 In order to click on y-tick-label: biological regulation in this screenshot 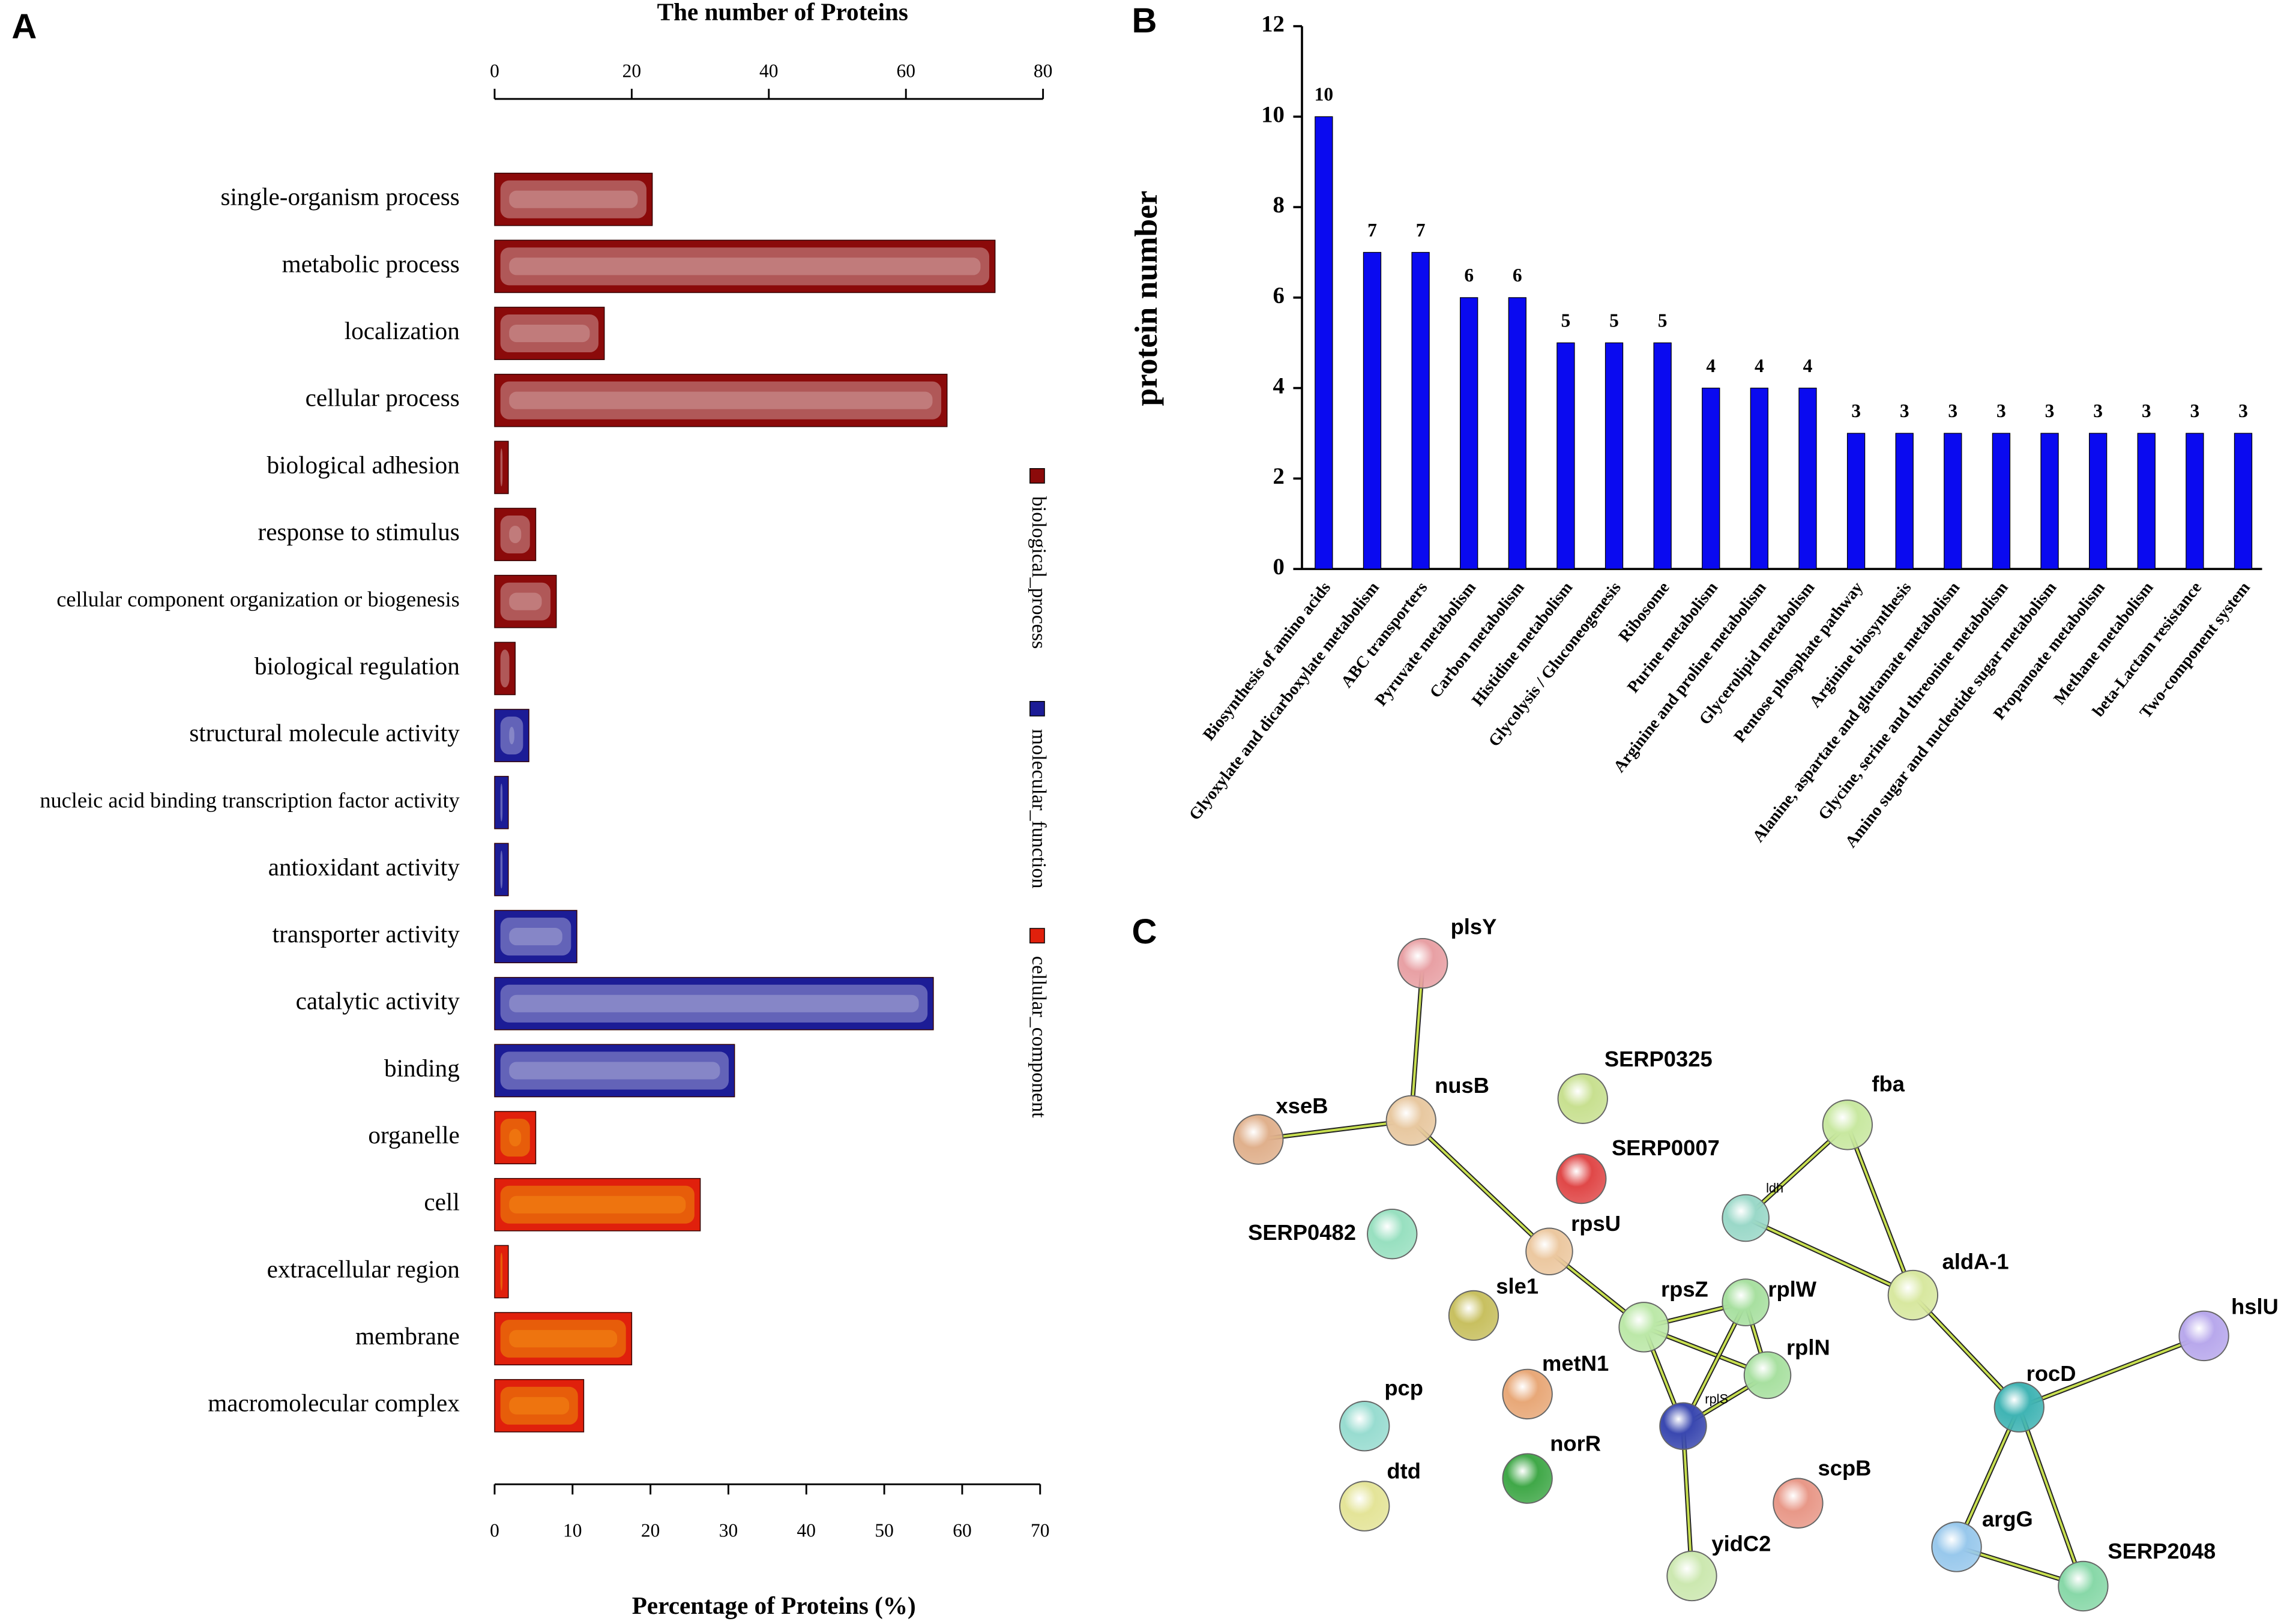, I will do `click(357, 665)`.